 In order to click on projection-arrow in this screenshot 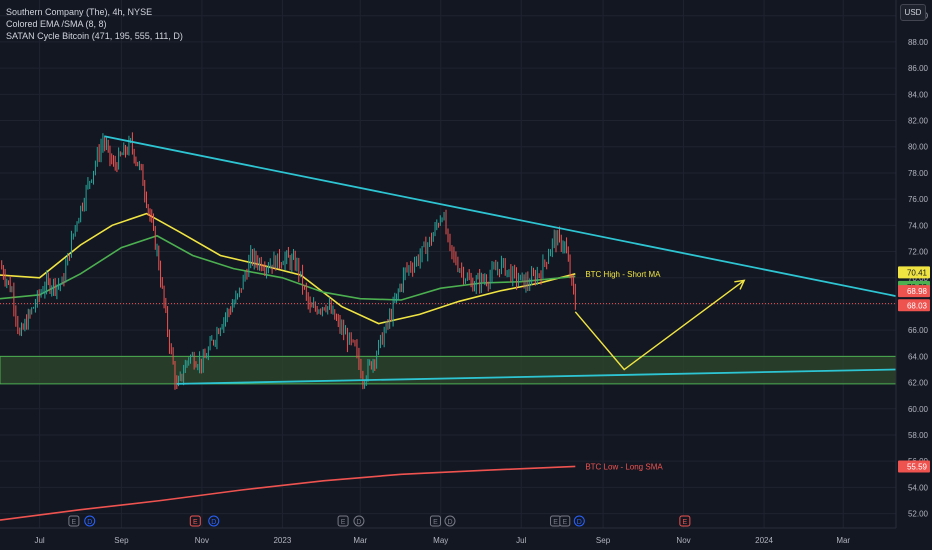, I will do `click(660, 325)`.